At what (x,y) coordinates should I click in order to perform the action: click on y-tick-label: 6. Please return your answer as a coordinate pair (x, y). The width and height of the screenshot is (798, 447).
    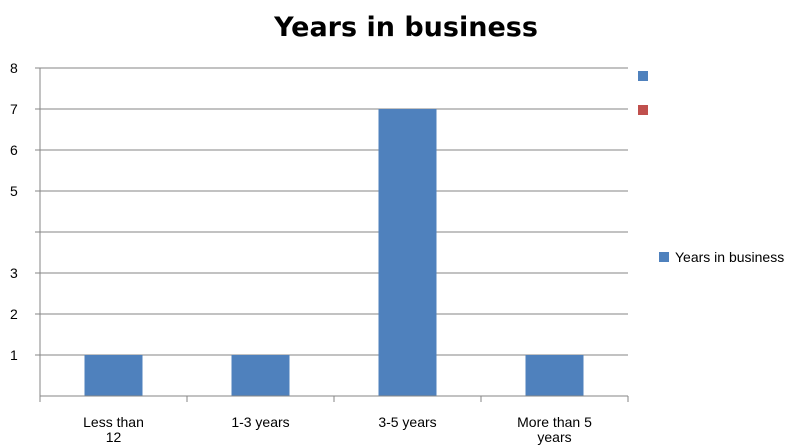
    Looking at the image, I should click on (14, 150).